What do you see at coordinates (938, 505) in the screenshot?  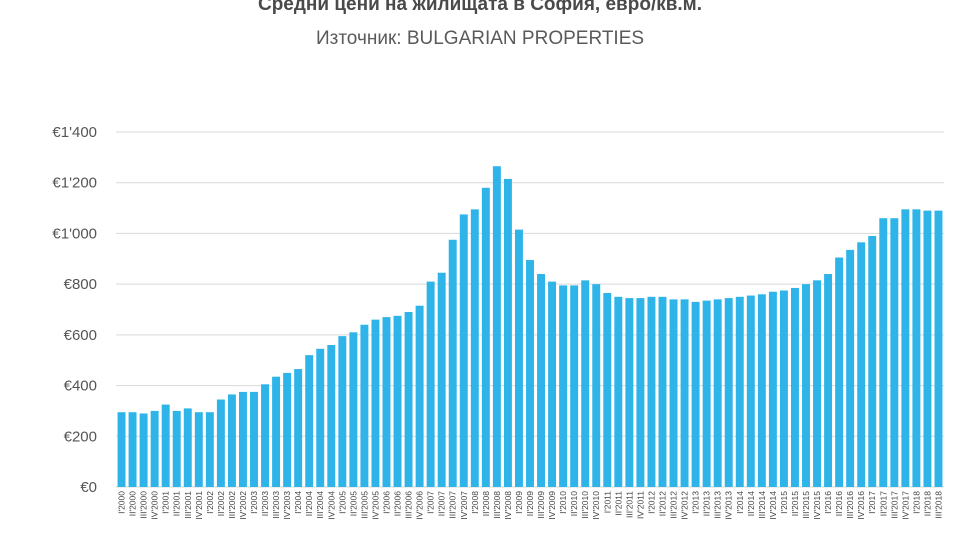 I see `x-tick-label: III'2018` at bounding box center [938, 505].